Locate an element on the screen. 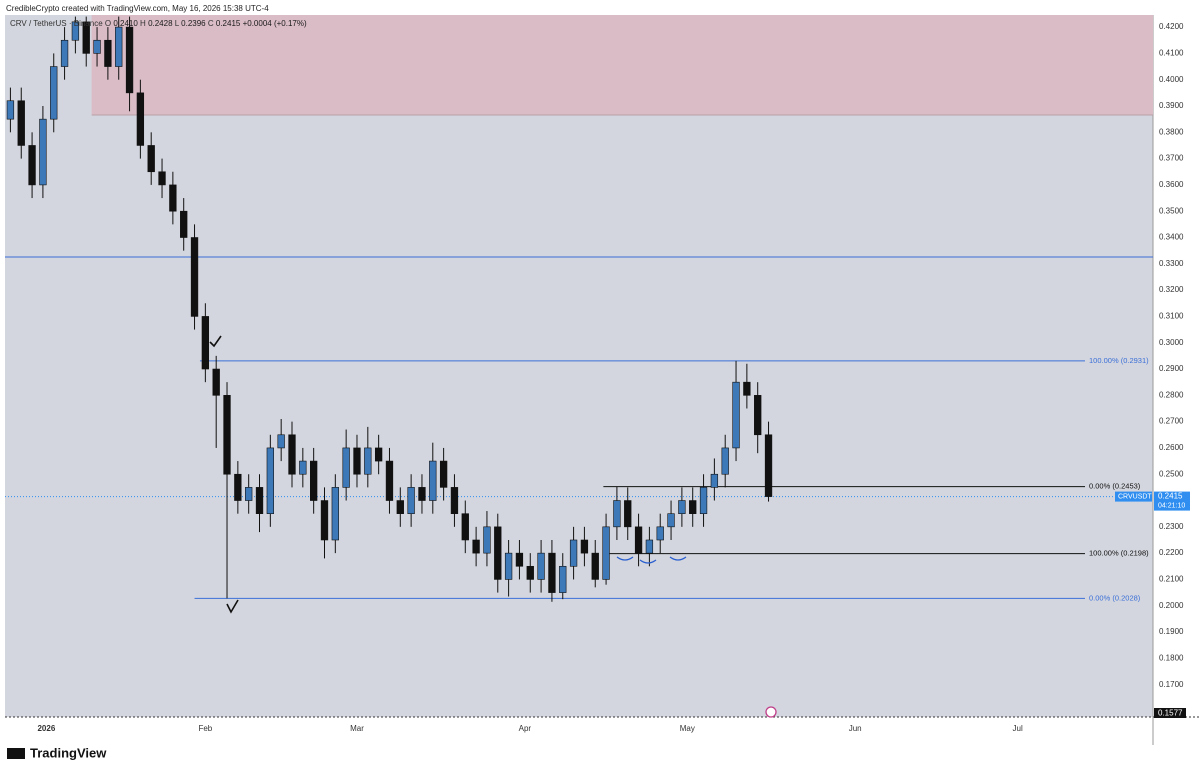 The width and height of the screenshot is (1200, 774). y-tick-label: 0.4000 is located at coordinates (1171, 79).